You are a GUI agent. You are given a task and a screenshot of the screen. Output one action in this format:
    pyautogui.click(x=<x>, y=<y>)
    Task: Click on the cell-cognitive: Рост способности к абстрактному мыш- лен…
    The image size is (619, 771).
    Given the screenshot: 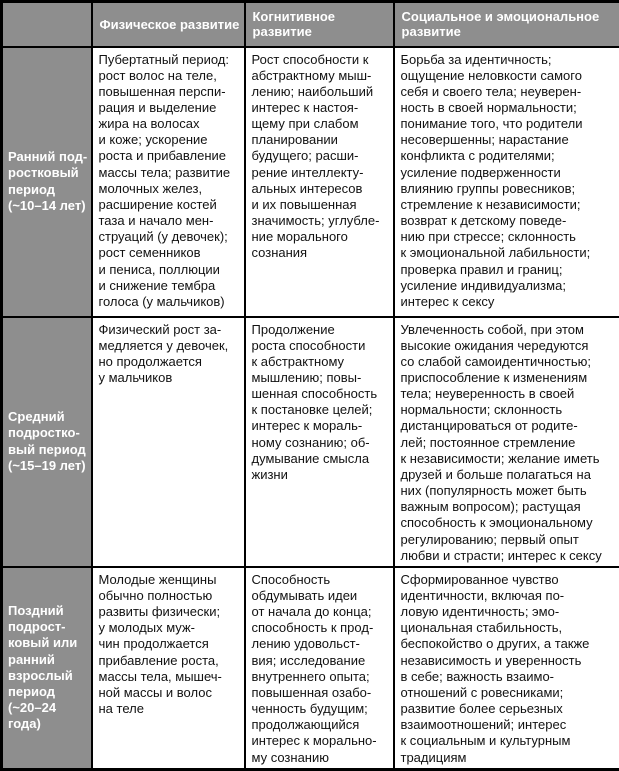 What is the action you would take?
    pyautogui.click(x=319, y=182)
    